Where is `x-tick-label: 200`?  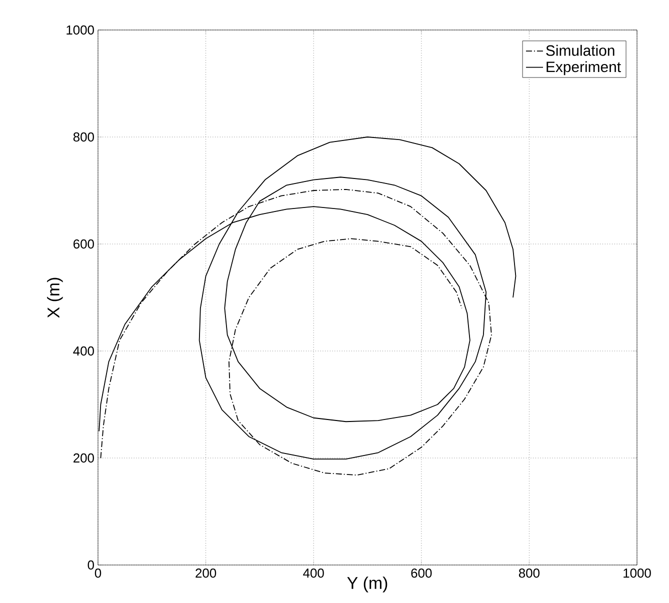 x-tick-label: 200 is located at coordinates (206, 573).